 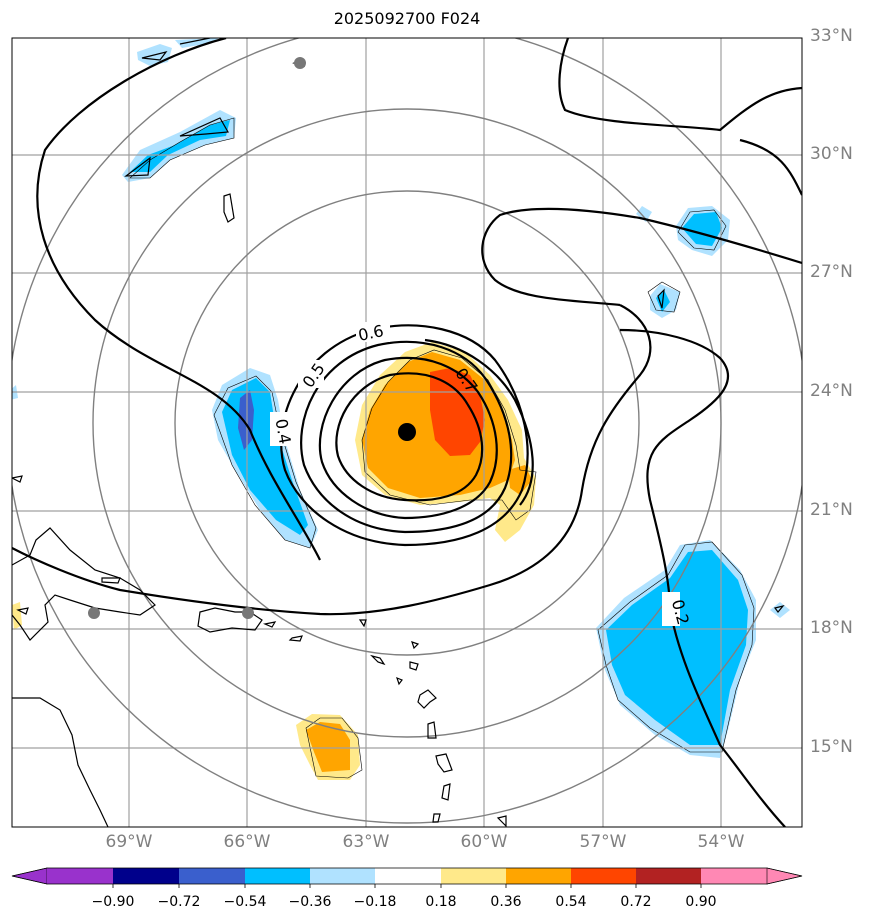 I want to click on lon-label: 63°W, so click(x=366, y=842).